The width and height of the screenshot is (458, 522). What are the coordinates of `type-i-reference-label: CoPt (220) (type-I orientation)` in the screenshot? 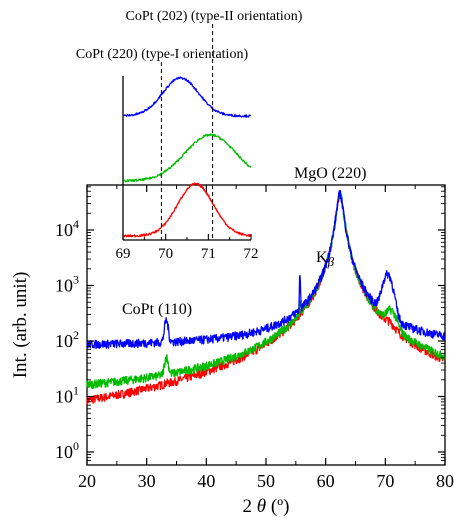 It's located at (162, 54).